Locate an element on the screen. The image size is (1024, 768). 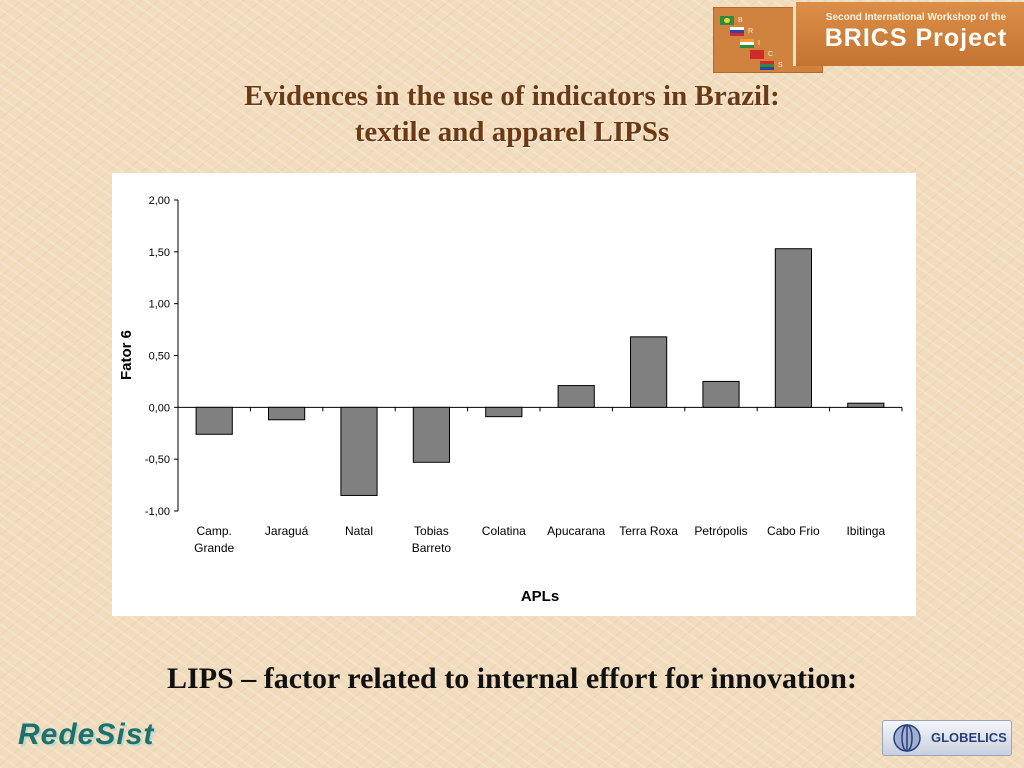
x-category-label: Tobias is located at coordinates (431, 531).